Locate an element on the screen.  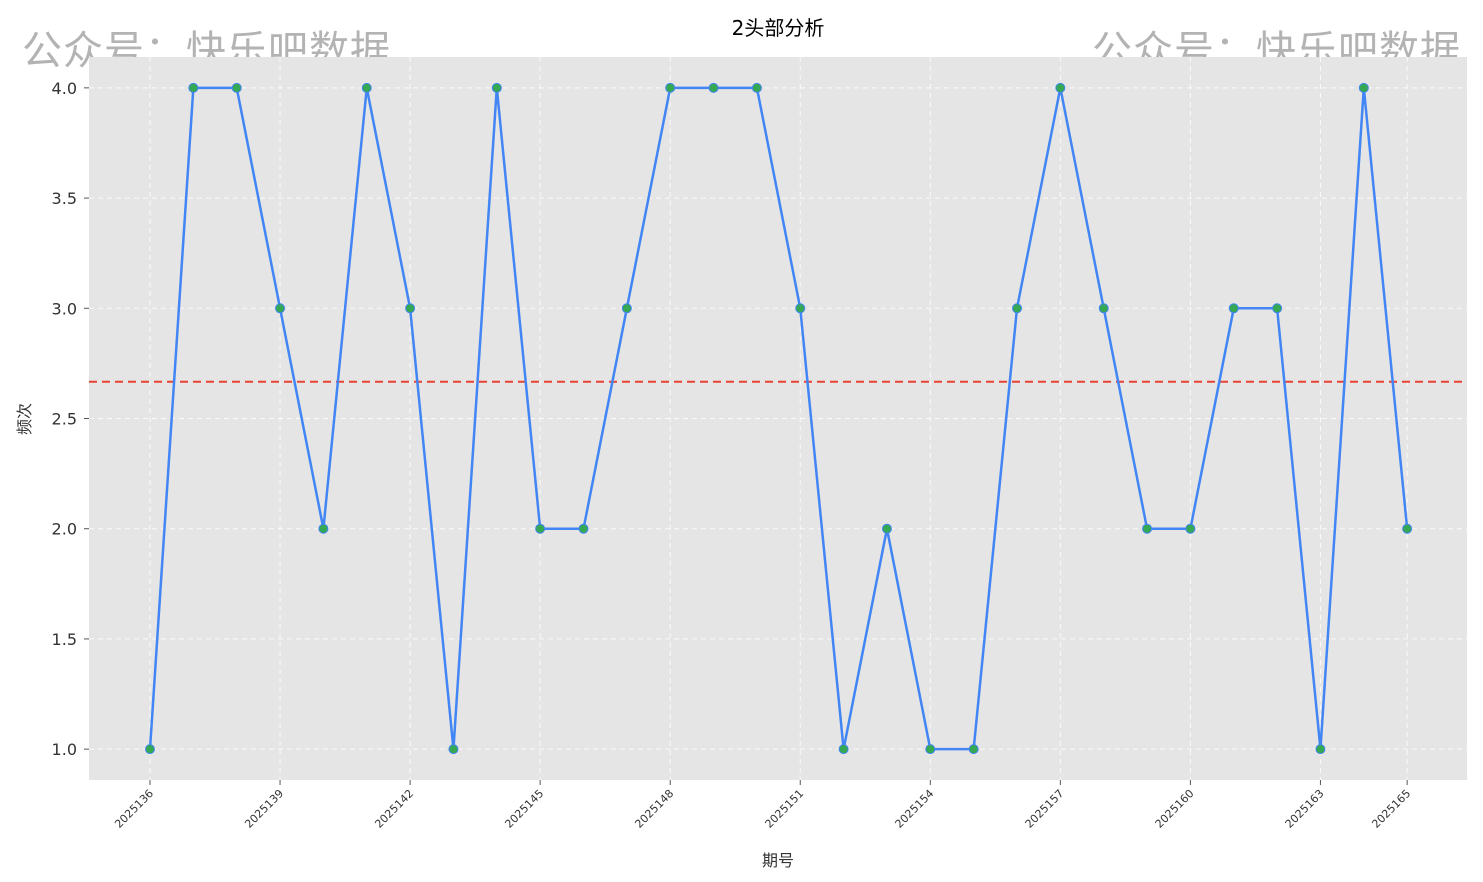
y-tick-label: 3.5 is located at coordinates (64, 198).